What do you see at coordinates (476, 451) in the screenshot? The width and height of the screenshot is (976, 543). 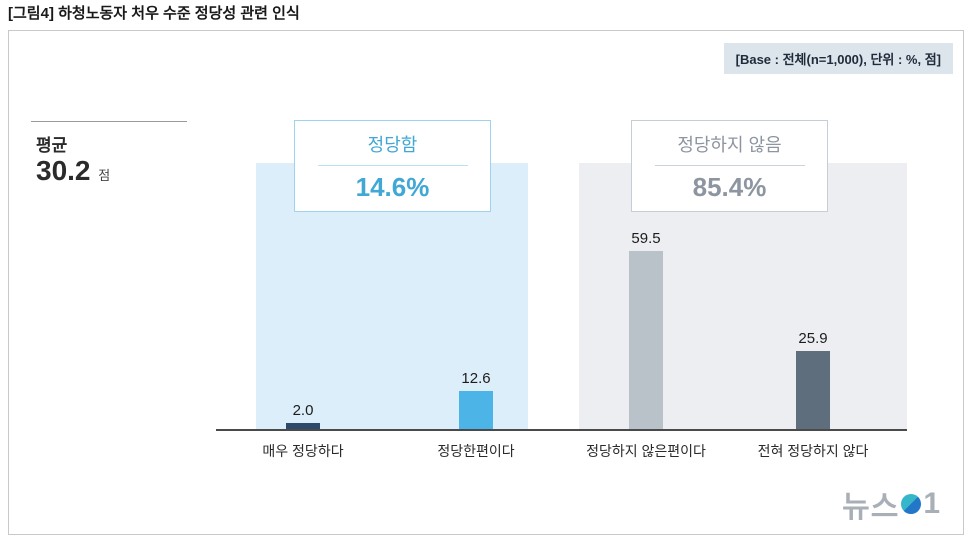 I see `category-label-2: 정당한편이다` at bounding box center [476, 451].